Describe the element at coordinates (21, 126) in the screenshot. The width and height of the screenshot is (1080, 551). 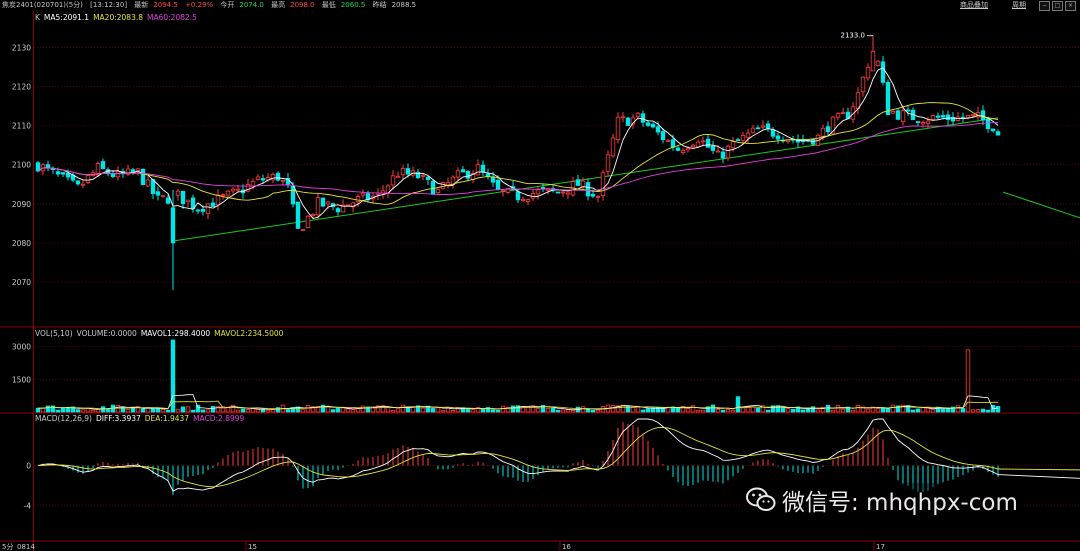
I see `price-tick-label: 2110` at that location.